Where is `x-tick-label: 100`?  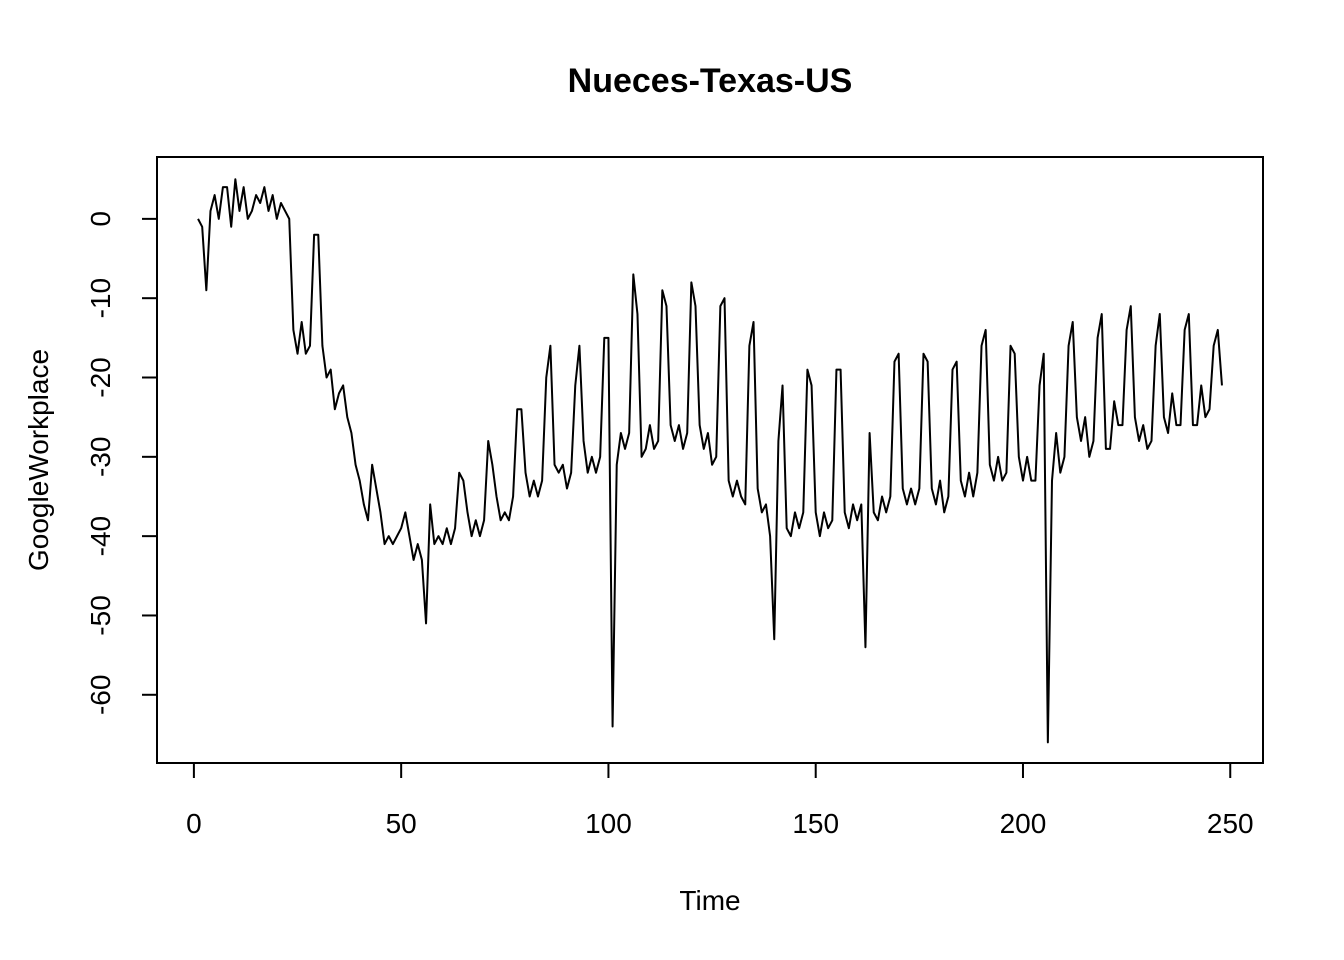 x-tick-label: 100 is located at coordinates (608, 823).